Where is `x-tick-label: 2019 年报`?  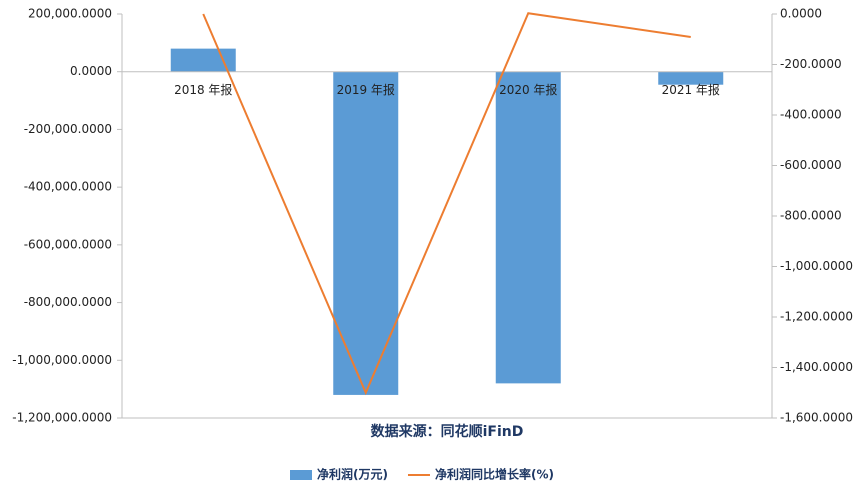
x-tick-label: 2019 年报 is located at coordinates (366, 89).